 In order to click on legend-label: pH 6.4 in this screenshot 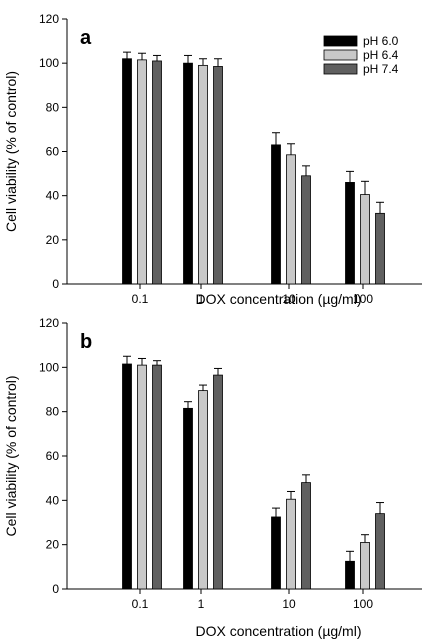, I will do `click(381, 55)`.